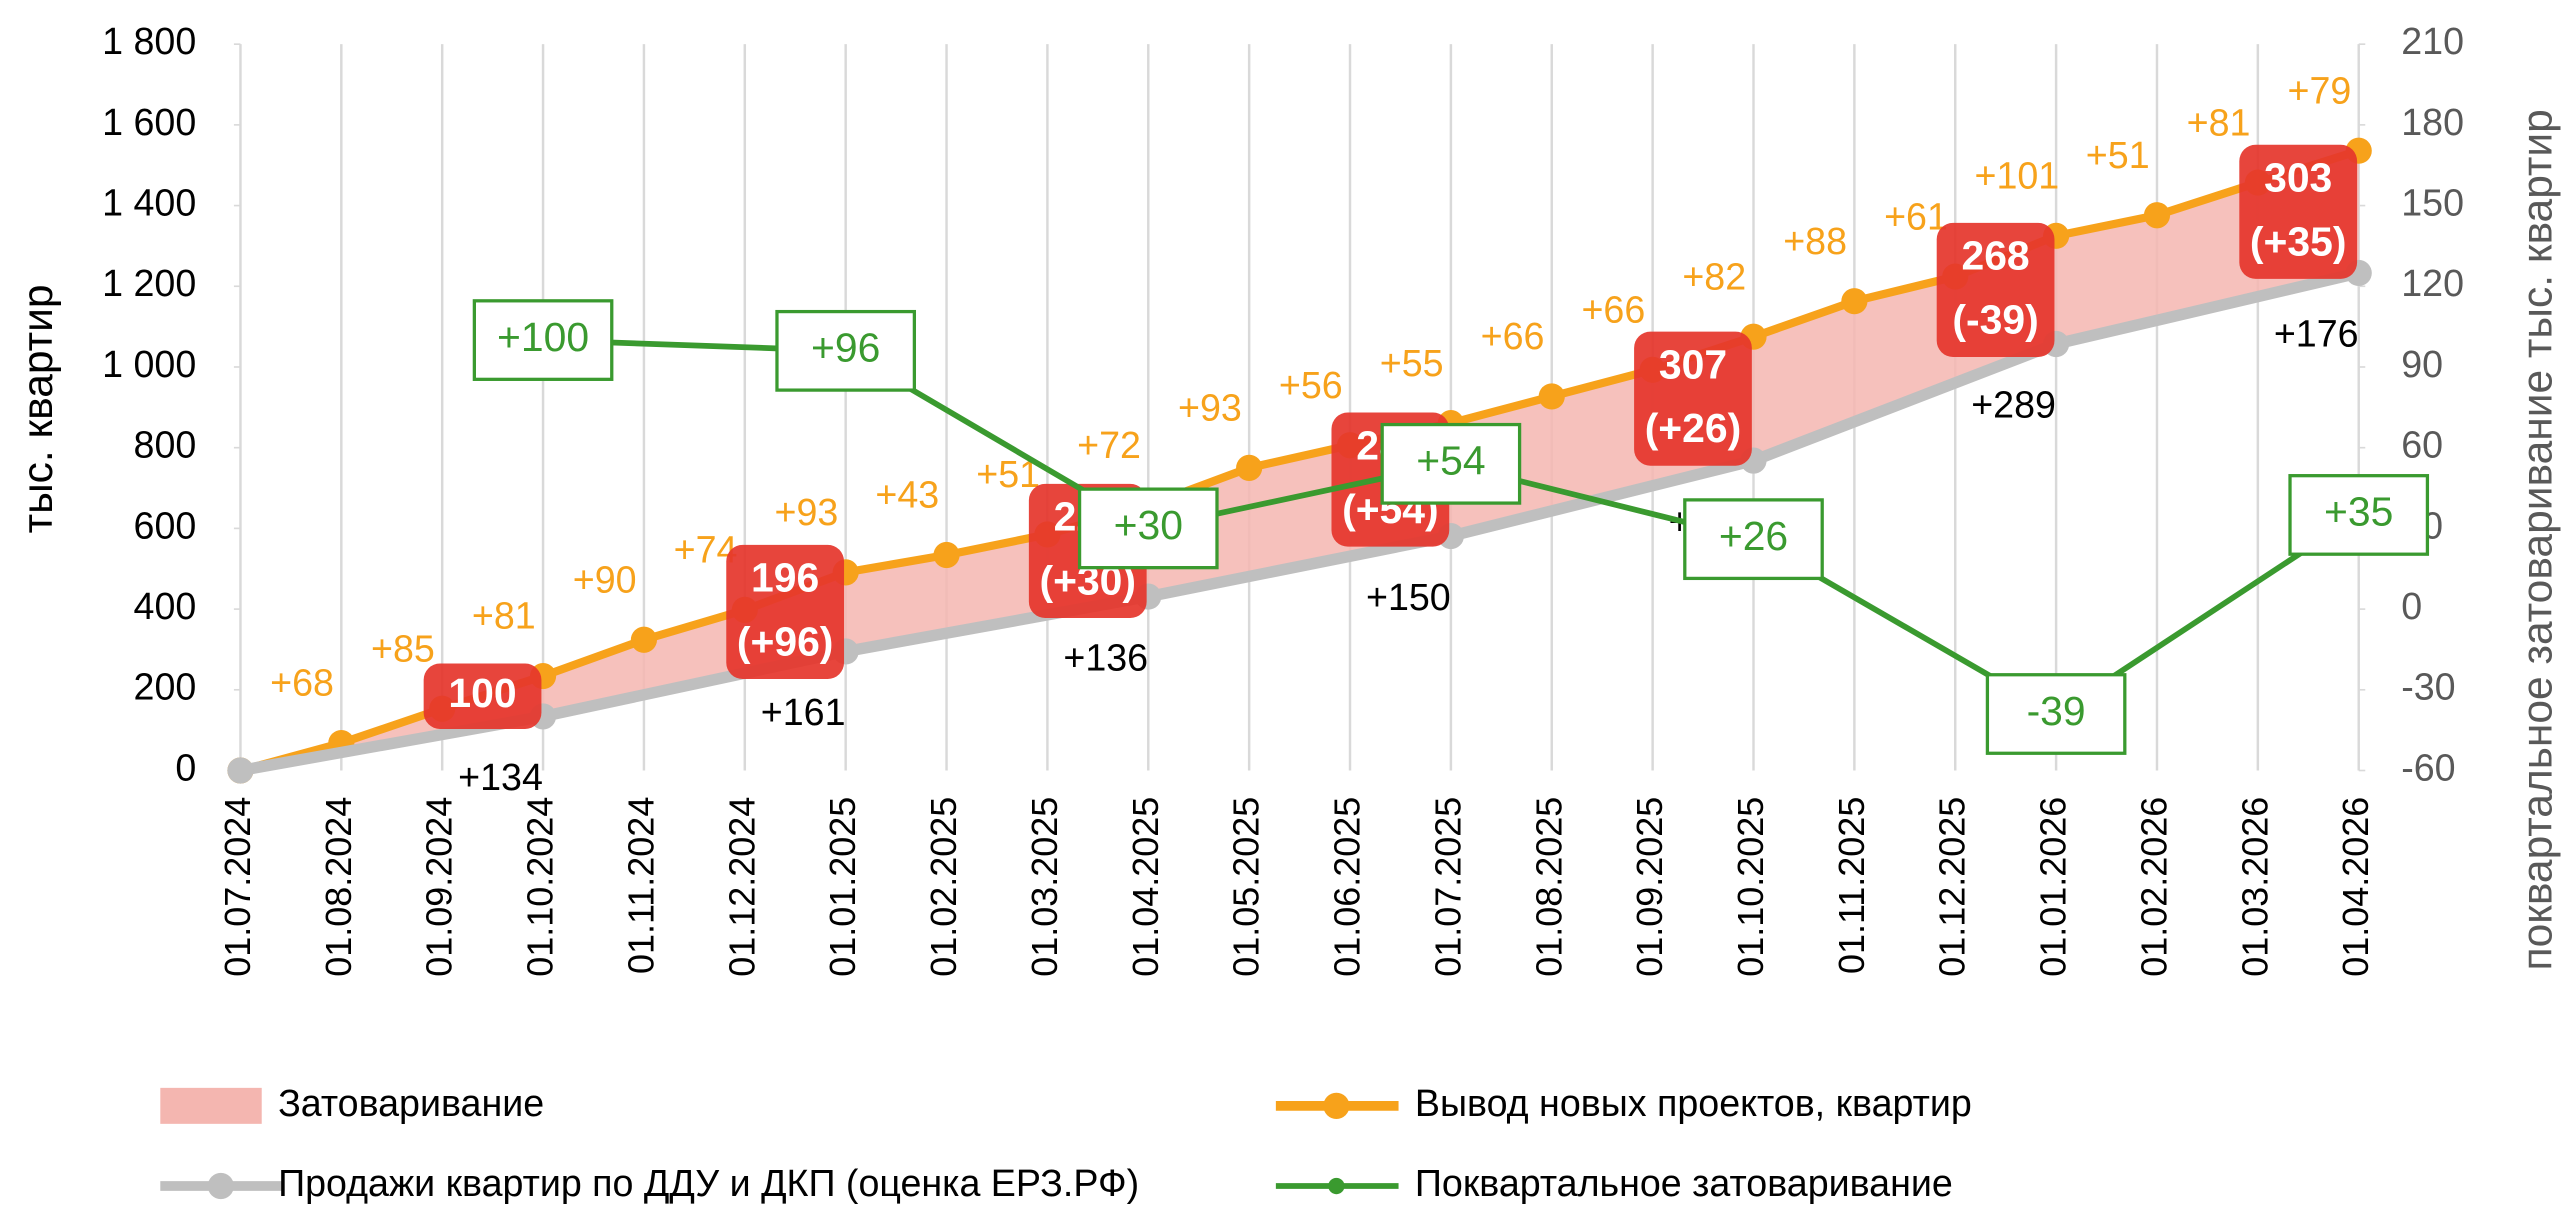 This screenshot has width=2573, height=1222. What do you see at coordinates (185, 767) in the screenshot?
I see `y-tick-label: 0` at bounding box center [185, 767].